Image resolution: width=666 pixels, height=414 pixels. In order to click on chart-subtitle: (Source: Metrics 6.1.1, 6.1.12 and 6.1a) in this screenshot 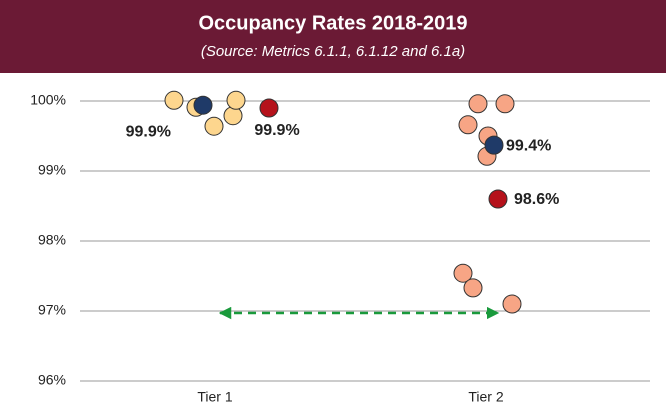, I will do `click(333, 51)`.